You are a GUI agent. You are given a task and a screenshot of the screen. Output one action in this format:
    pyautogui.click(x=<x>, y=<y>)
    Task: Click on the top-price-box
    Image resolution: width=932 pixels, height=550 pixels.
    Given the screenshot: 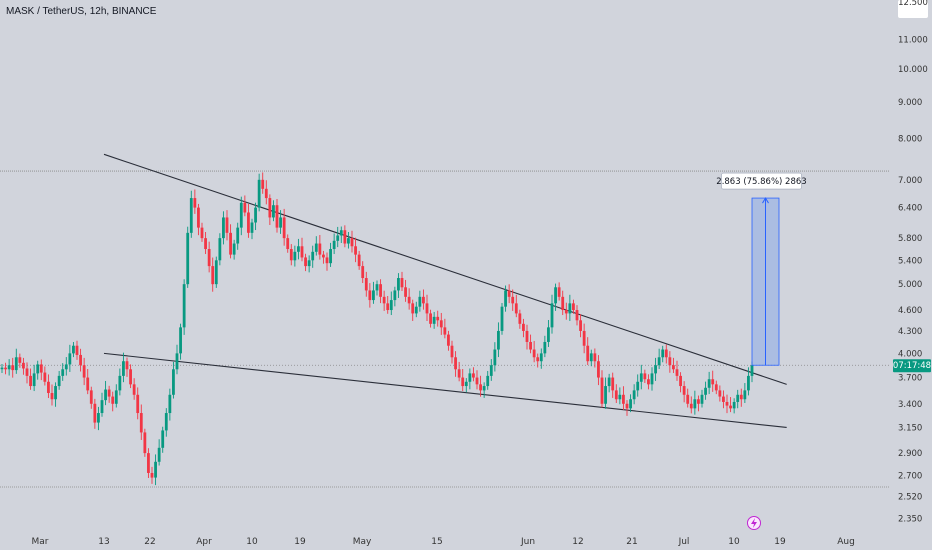 What is the action you would take?
    pyautogui.click(x=913, y=9)
    